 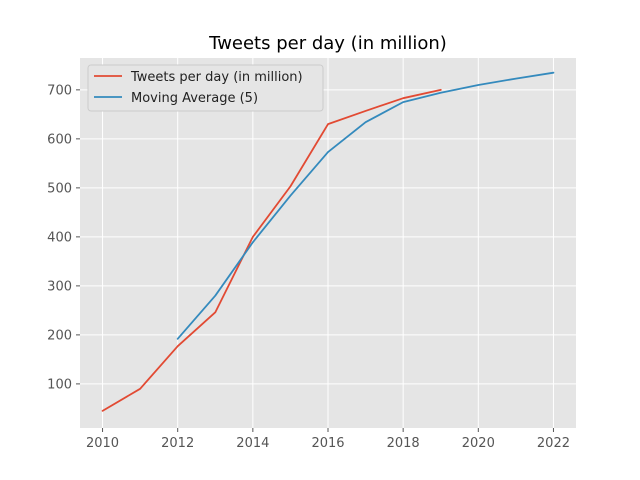 I want to click on y-axis: 100 200 300 400 500 600 700, so click(x=63, y=237).